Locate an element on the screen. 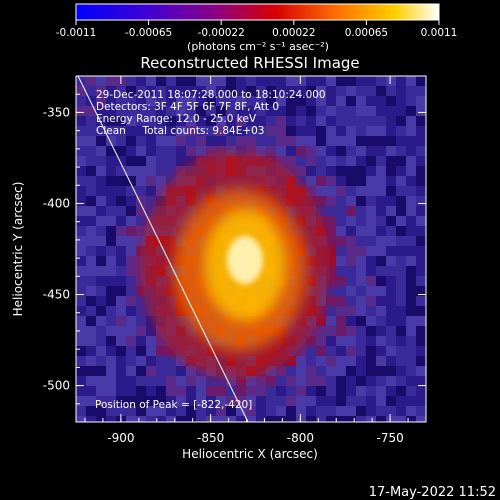 The width and height of the screenshot is (500, 500). info-energy-range: Energy Range: 12.0 - 25.0 keV is located at coordinates (176, 119).